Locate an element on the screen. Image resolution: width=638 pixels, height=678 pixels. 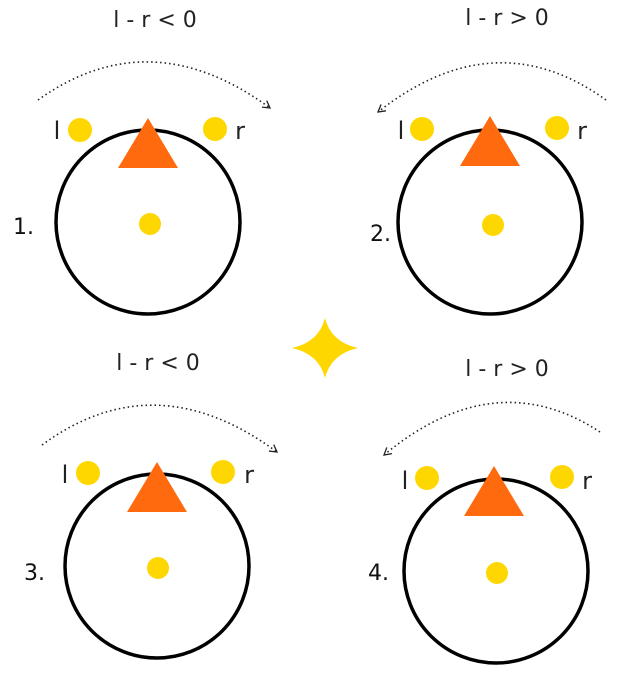
panel-number: 4. is located at coordinates (378, 573).